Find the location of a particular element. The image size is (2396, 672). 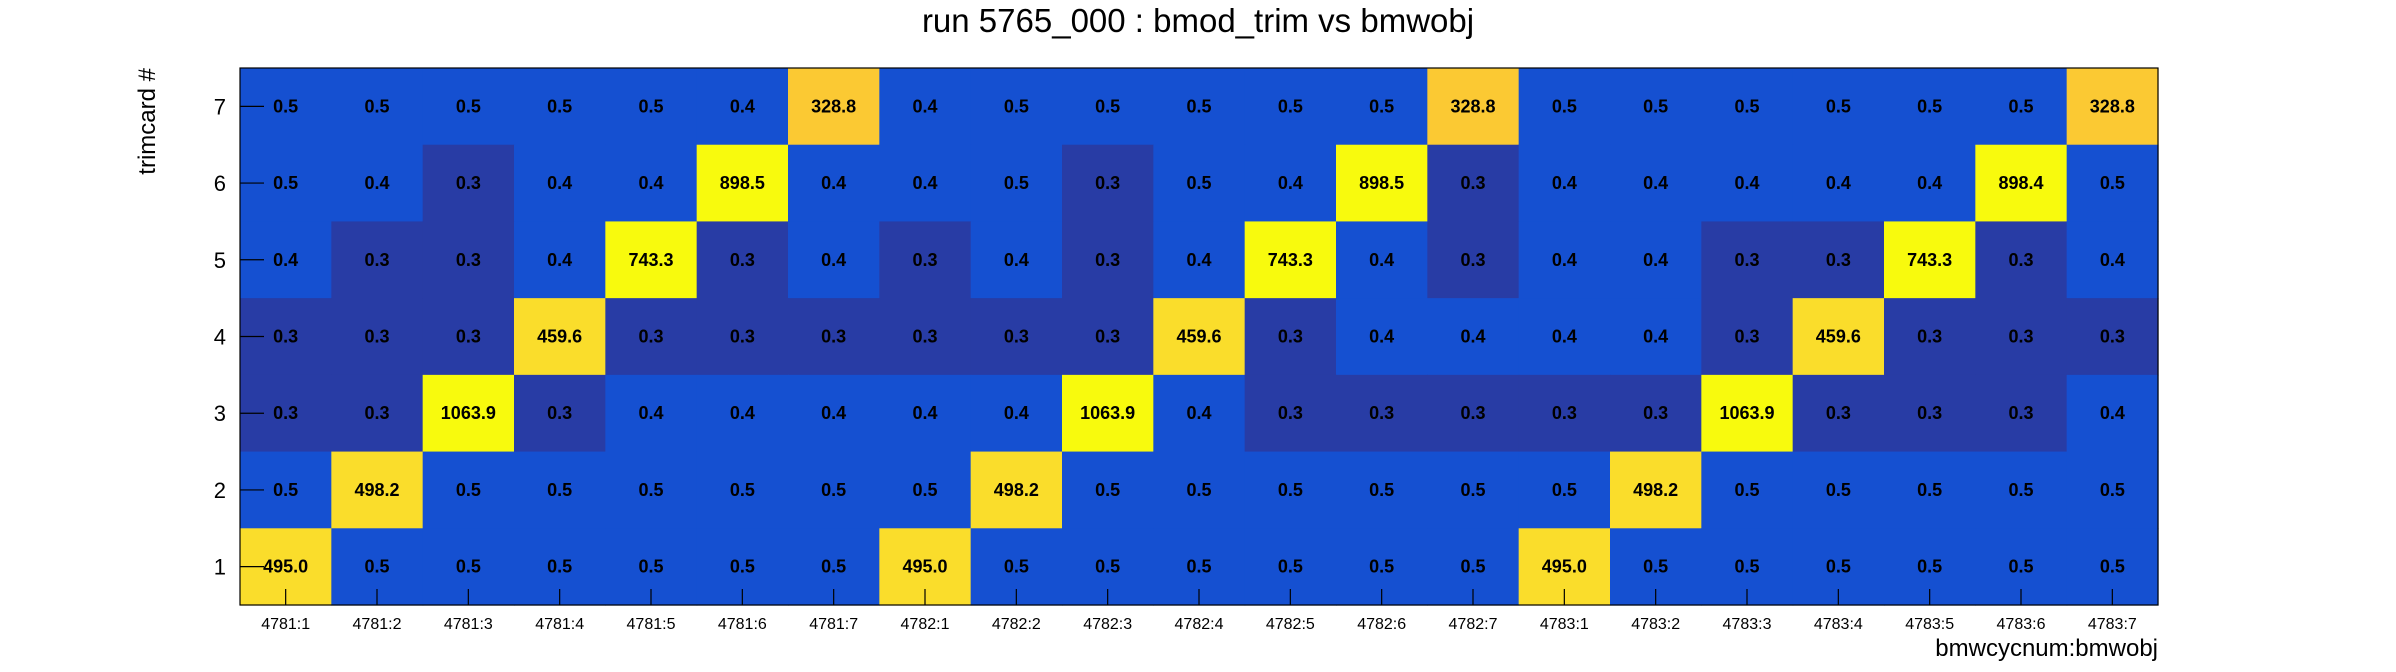

y-tick-label: 6 is located at coordinates (220, 183).